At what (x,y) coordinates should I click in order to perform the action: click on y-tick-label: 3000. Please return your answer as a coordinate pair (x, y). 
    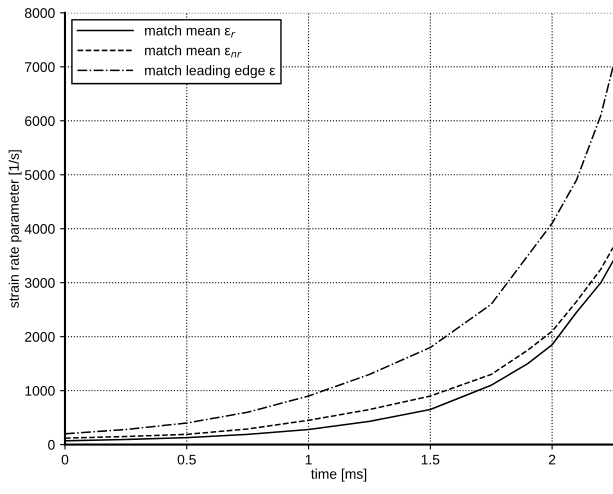
    Looking at the image, I should click on (39, 283).